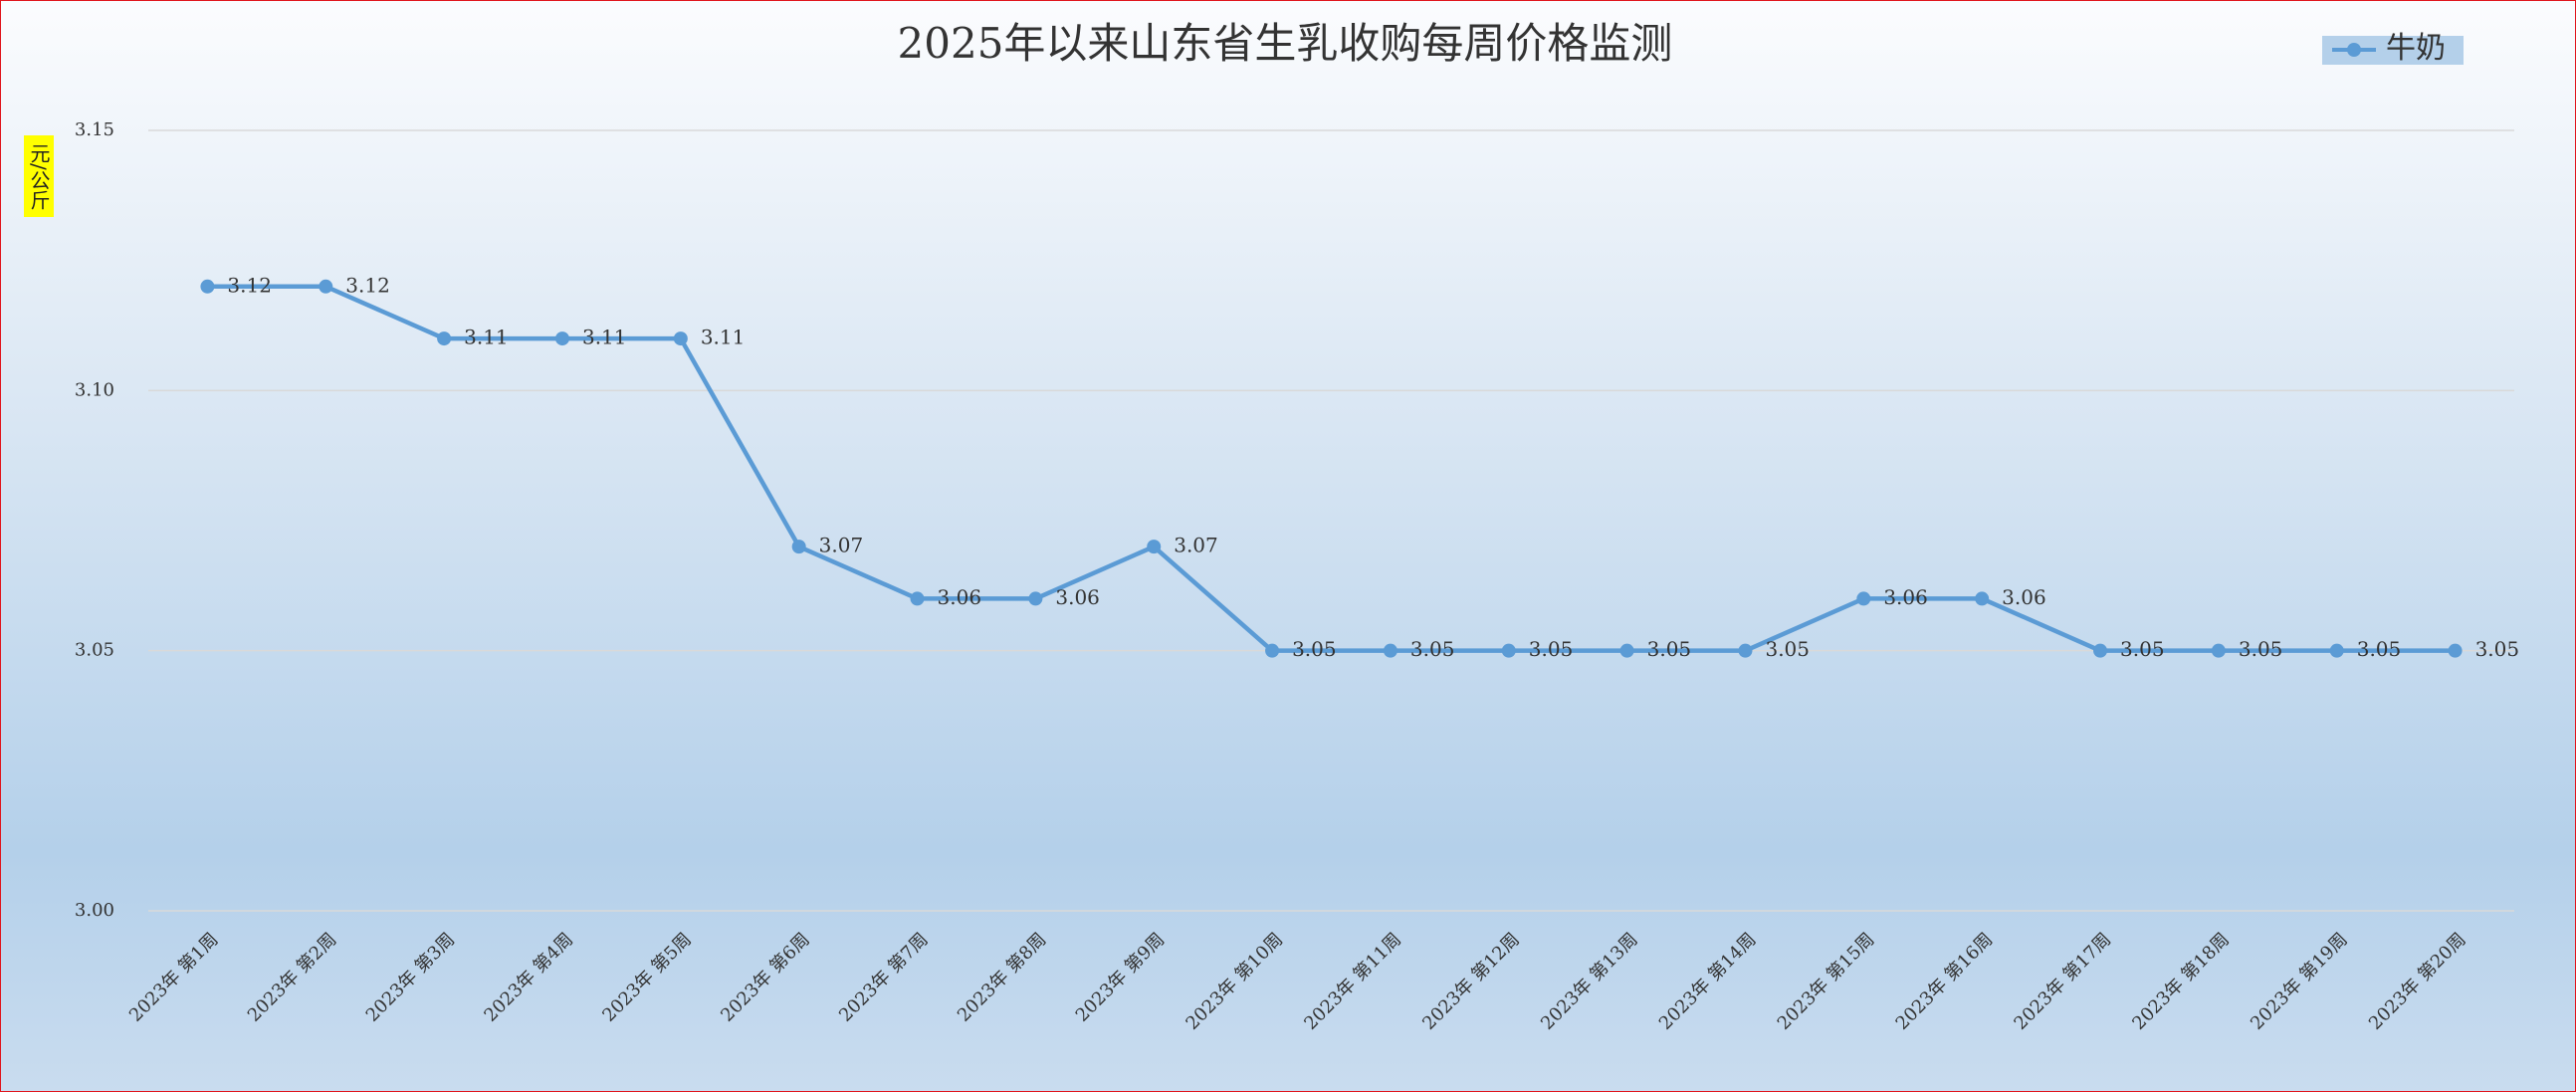  What do you see at coordinates (94, 389) in the screenshot?
I see `y-tick-label: 3.10` at bounding box center [94, 389].